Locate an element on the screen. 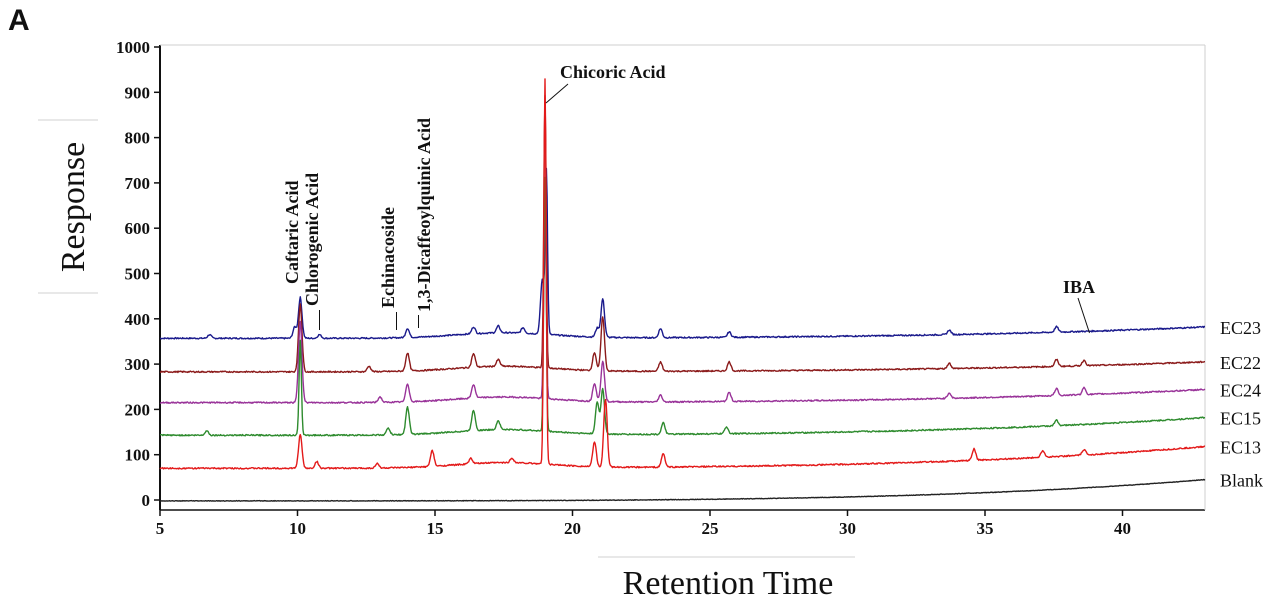 The image size is (1284, 605). trace-label-ec13: EC13 is located at coordinates (1240, 448).